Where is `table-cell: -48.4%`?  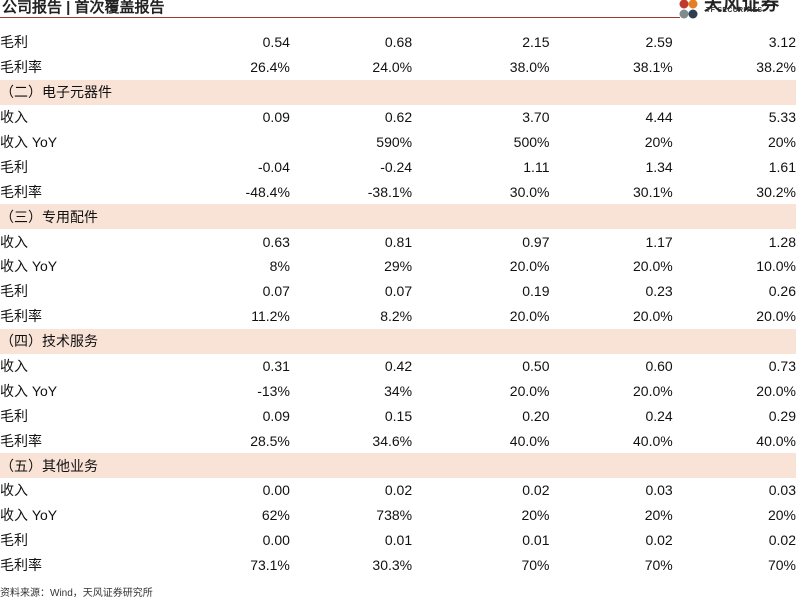
table-cell: -48.4% is located at coordinates (267, 191).